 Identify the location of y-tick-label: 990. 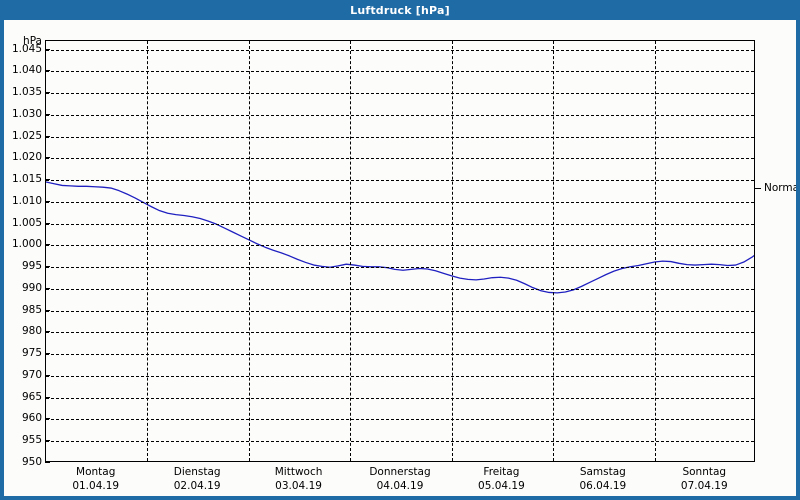
(31, 287).